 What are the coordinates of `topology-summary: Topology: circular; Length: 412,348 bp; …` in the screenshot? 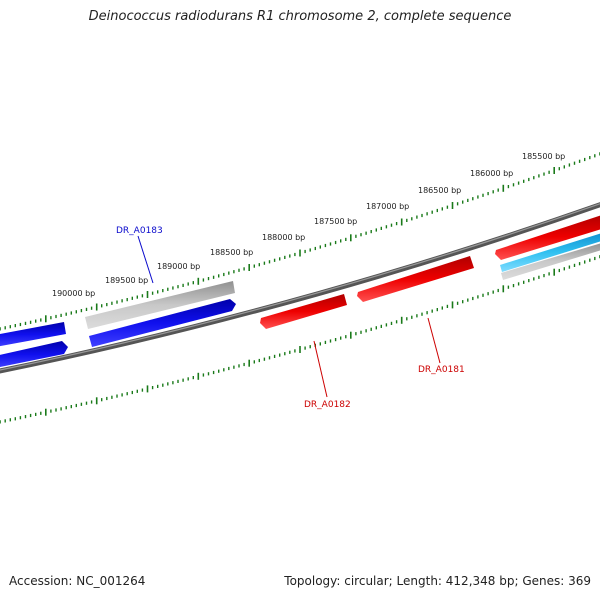 It's located at (437, 581).